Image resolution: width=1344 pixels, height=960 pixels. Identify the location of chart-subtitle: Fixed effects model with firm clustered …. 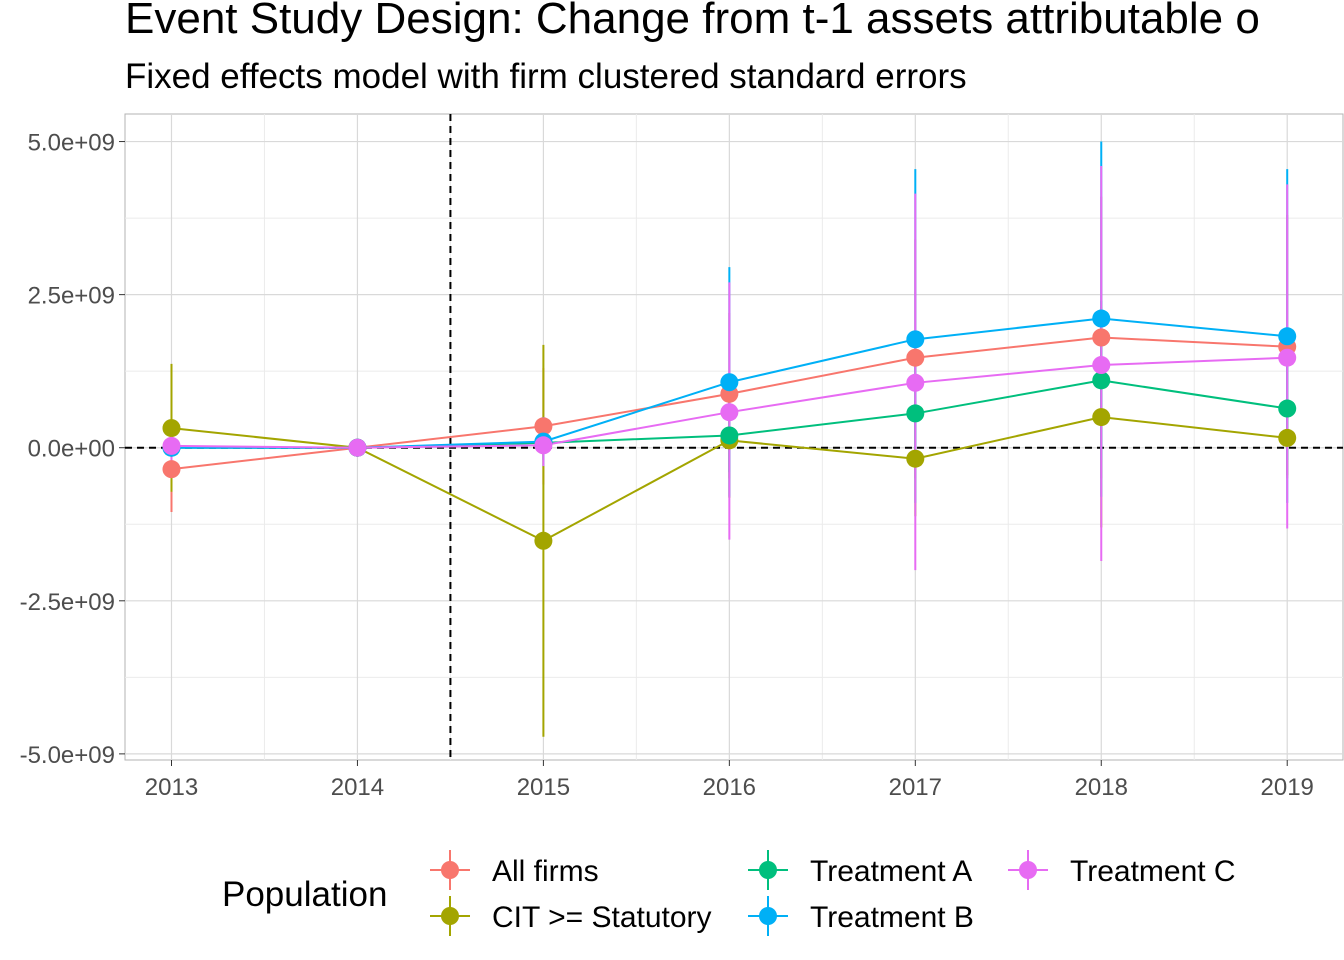
(546, 76).